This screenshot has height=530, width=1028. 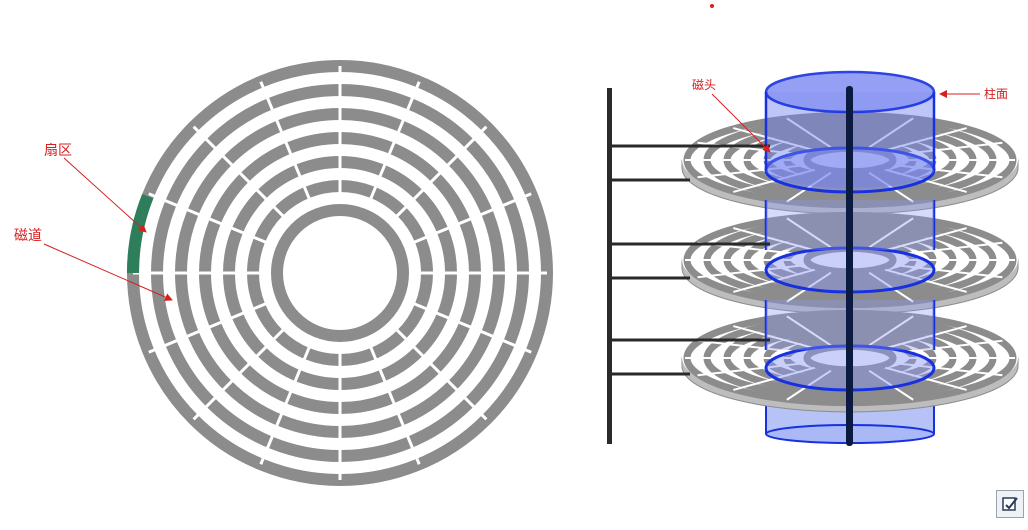 What do you see at coordinates (741, 123) in the screenshot?
I see `head-arrow` at bounding box center [741, 123].